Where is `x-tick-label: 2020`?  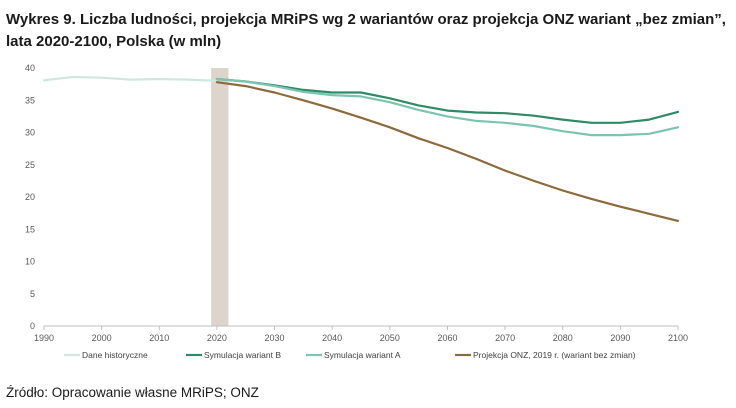
x-tick-label: 2020 is located at coordinates (217, 338).